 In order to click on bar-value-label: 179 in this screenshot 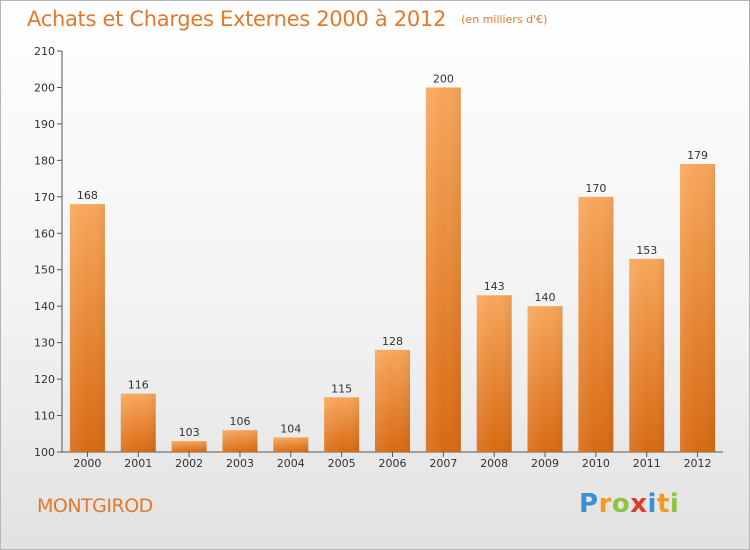, I will do `click(697, 155)`.